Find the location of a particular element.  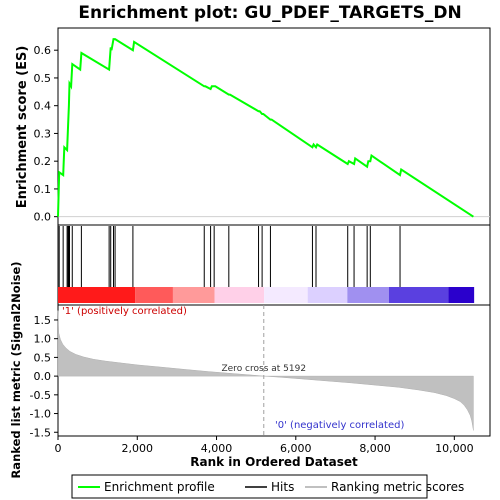

es-ytick-label: 0.3 is located at coordinates (43, 133).